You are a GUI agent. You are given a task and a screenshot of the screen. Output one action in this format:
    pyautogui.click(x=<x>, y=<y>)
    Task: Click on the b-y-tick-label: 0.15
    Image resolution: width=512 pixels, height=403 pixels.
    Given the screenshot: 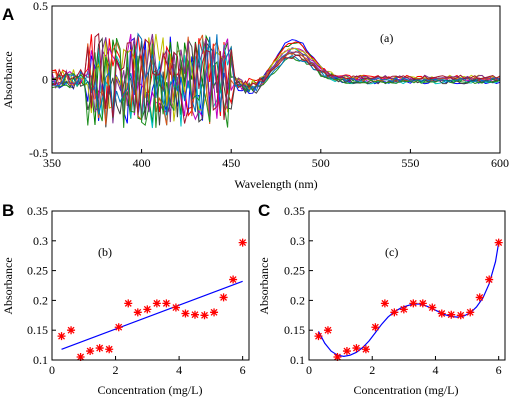 What is the action you would take?
    pyautogui.click(x=37, y=330)
    